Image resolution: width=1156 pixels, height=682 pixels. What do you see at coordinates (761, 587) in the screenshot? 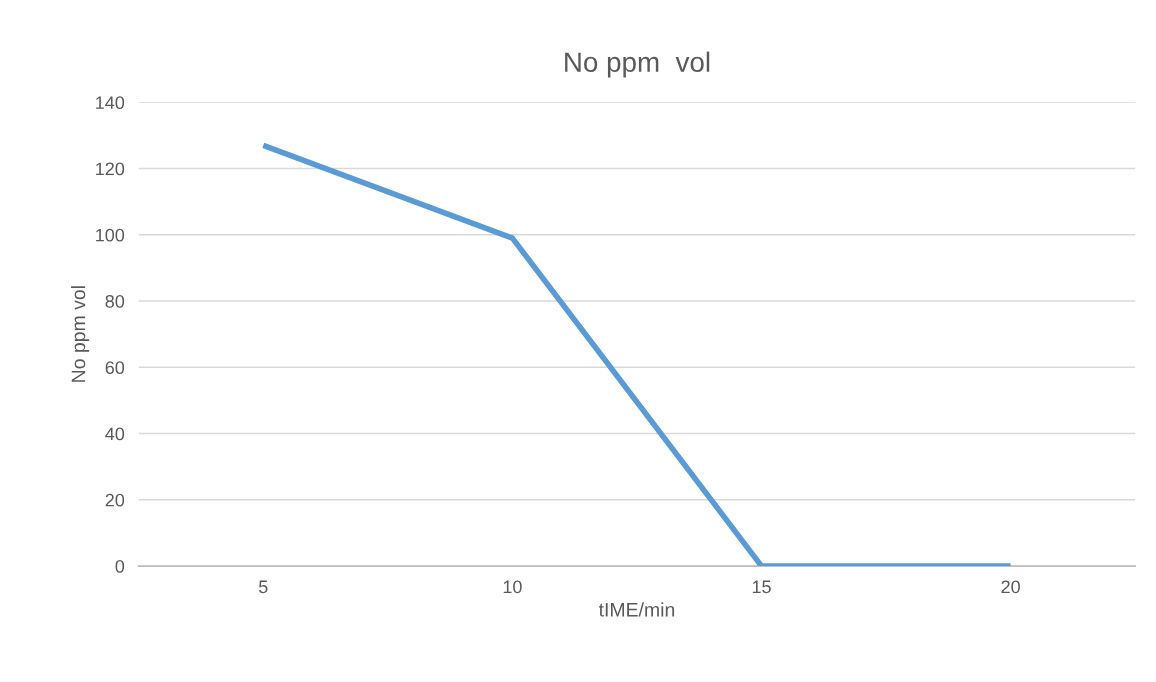
I see `x-tick-label: 15` at bounding box center [761, 587].